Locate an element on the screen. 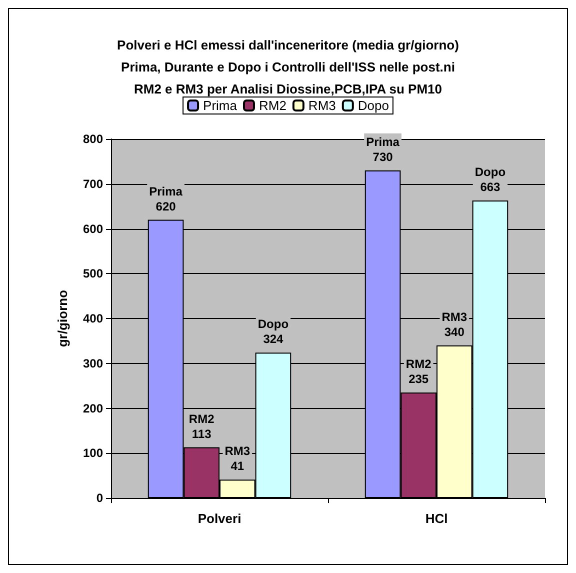 The height and width of the screenshot is (573, 576). data-label: 41 is located at coordinates (237, 466).